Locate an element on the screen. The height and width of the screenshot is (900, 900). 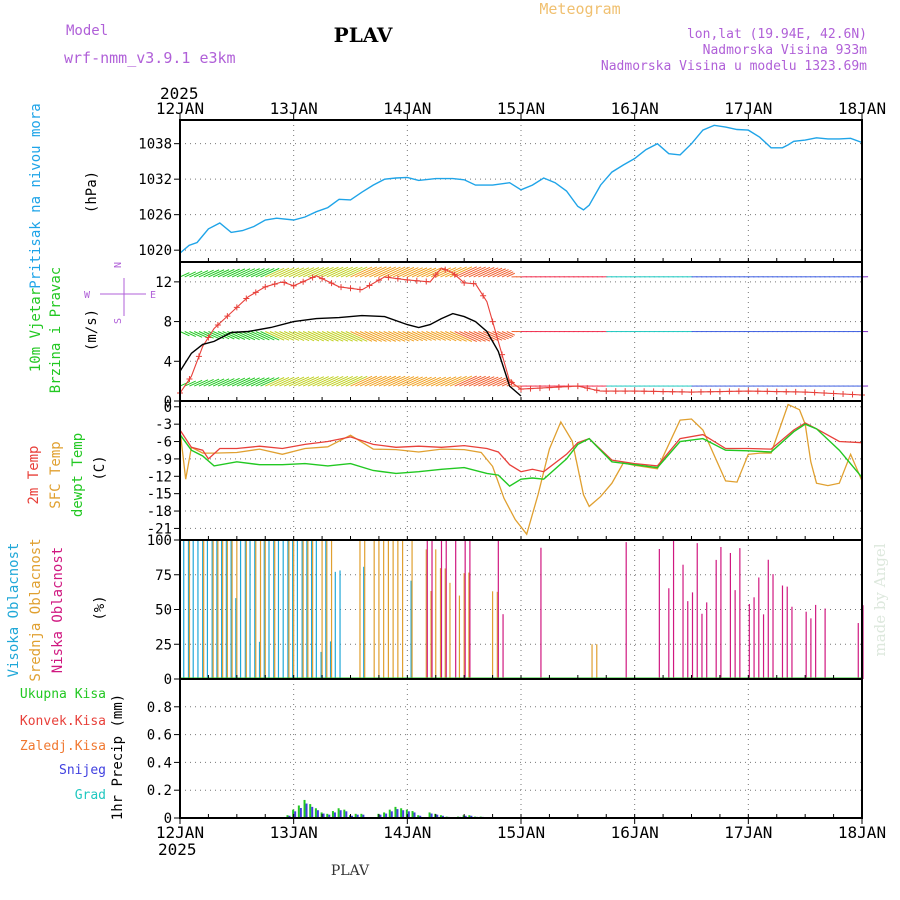
y-tick-label: 25 is located at coordinates (163, 645).